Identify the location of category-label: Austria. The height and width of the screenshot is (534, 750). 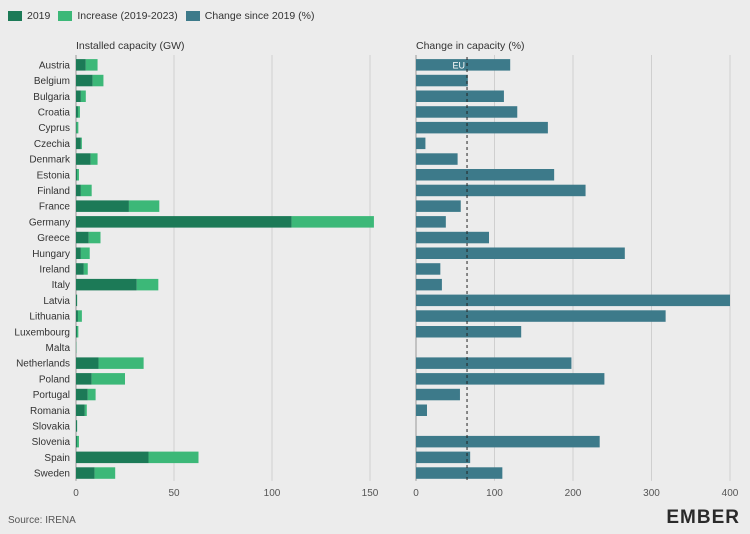
(55, 65).